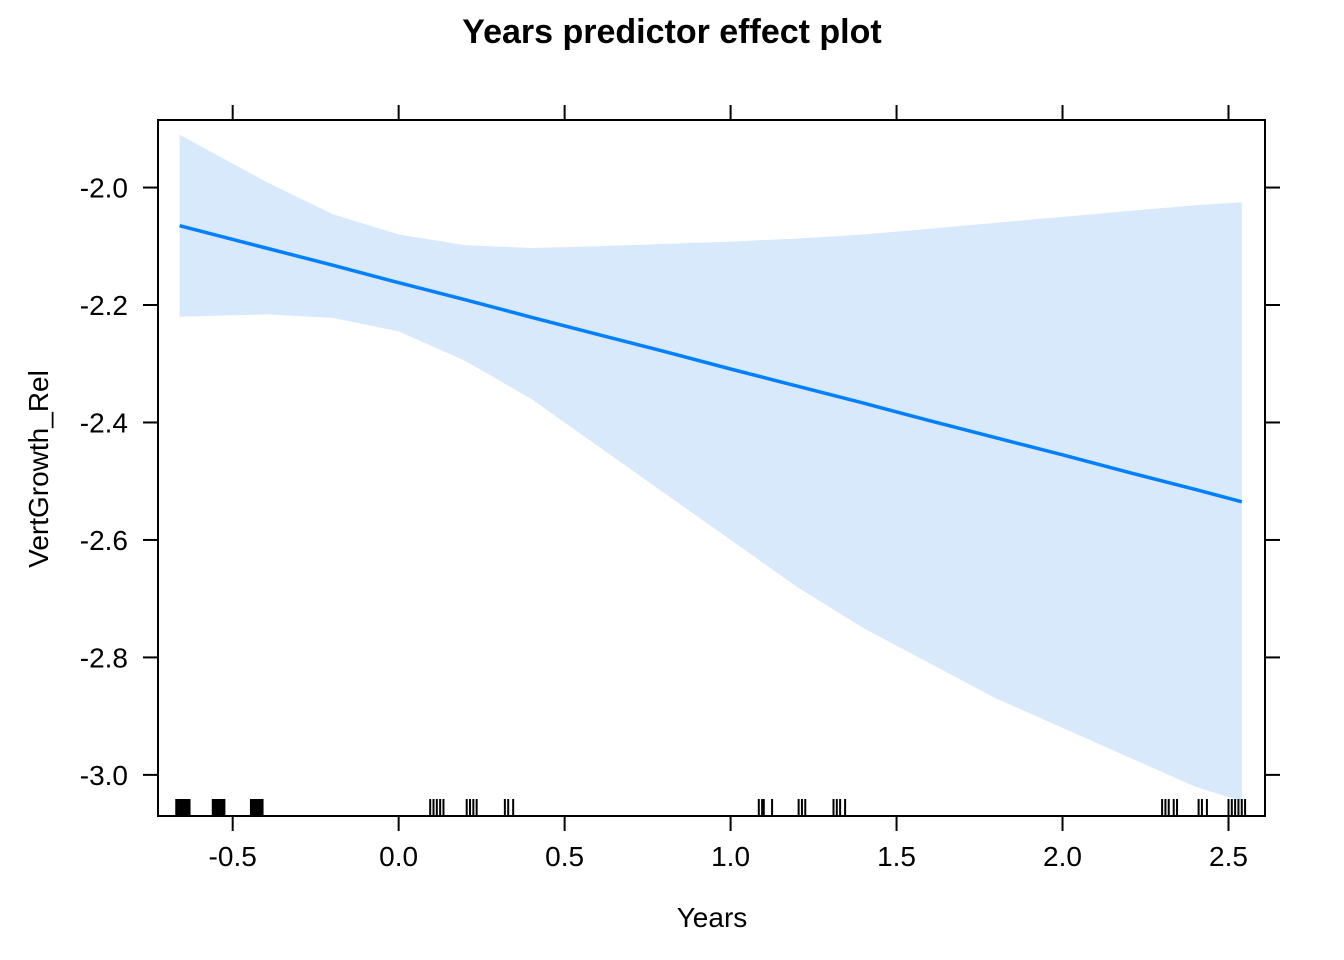 This screenshot has height=960, width=1344. I want to click on x-tick-label: 0.0, so click(398, 856).